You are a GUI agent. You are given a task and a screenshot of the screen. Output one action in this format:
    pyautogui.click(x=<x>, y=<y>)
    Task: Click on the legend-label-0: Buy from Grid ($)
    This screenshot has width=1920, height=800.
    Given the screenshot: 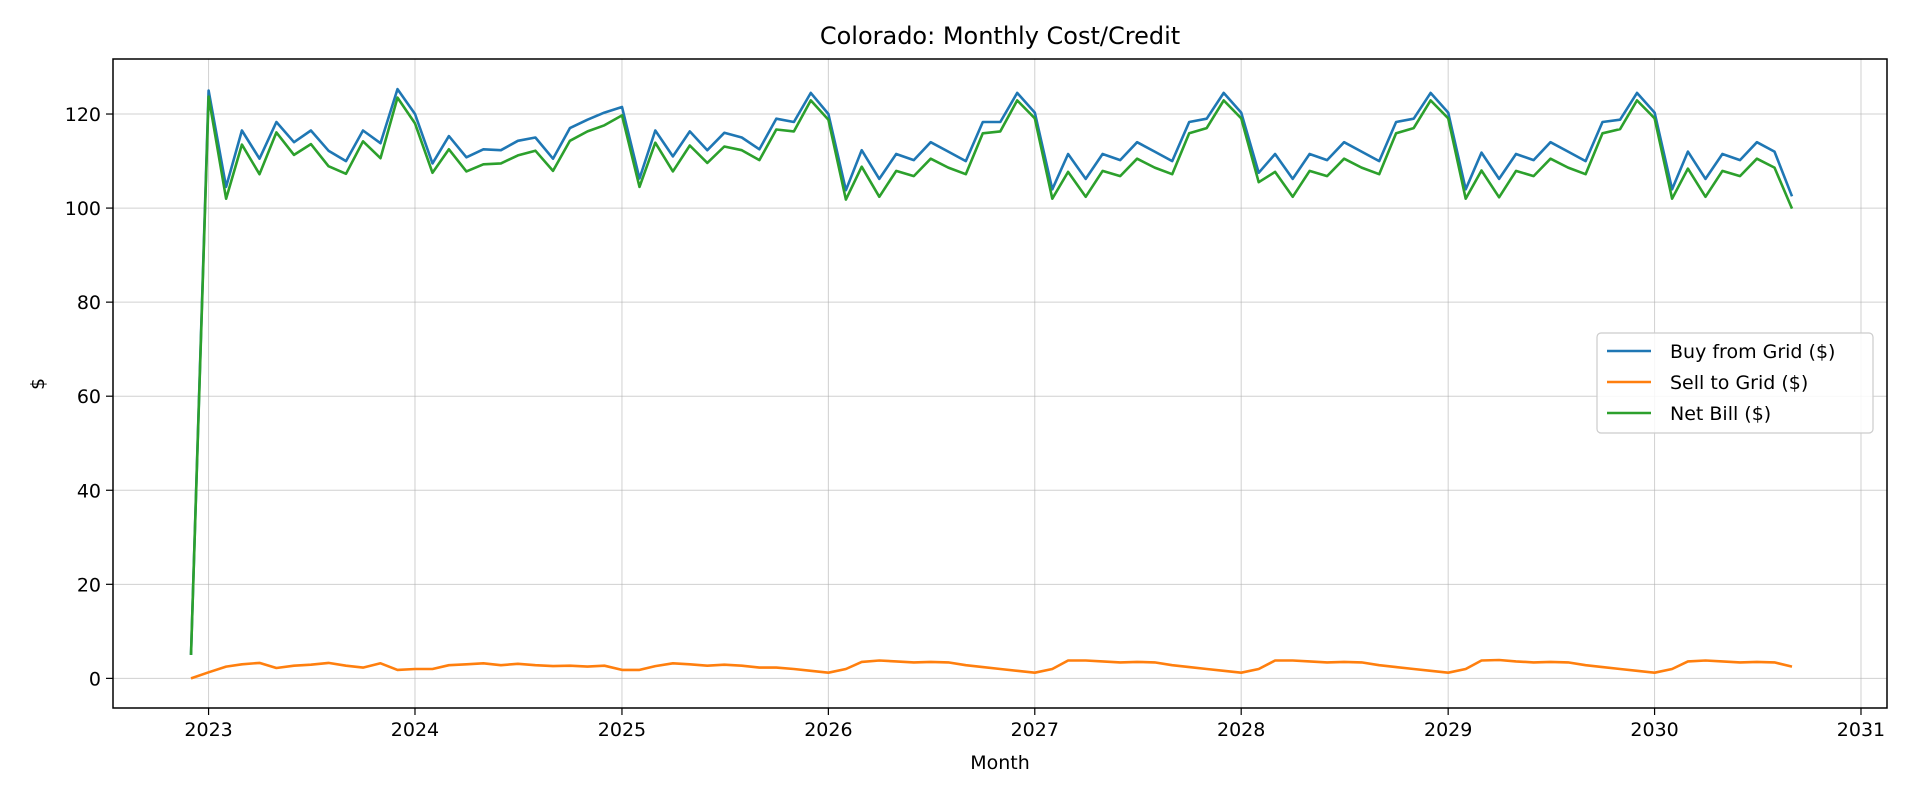 What is the action you would take?
    pyautogui.click(x=1752, y=352)
    